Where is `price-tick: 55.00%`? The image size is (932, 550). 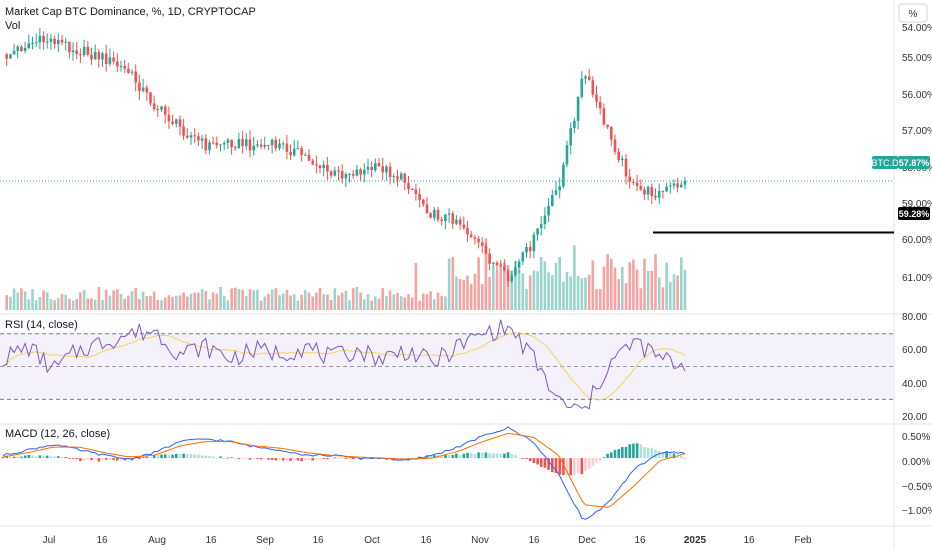 price-tick: 55.00% is located at coordinates (917, 58).